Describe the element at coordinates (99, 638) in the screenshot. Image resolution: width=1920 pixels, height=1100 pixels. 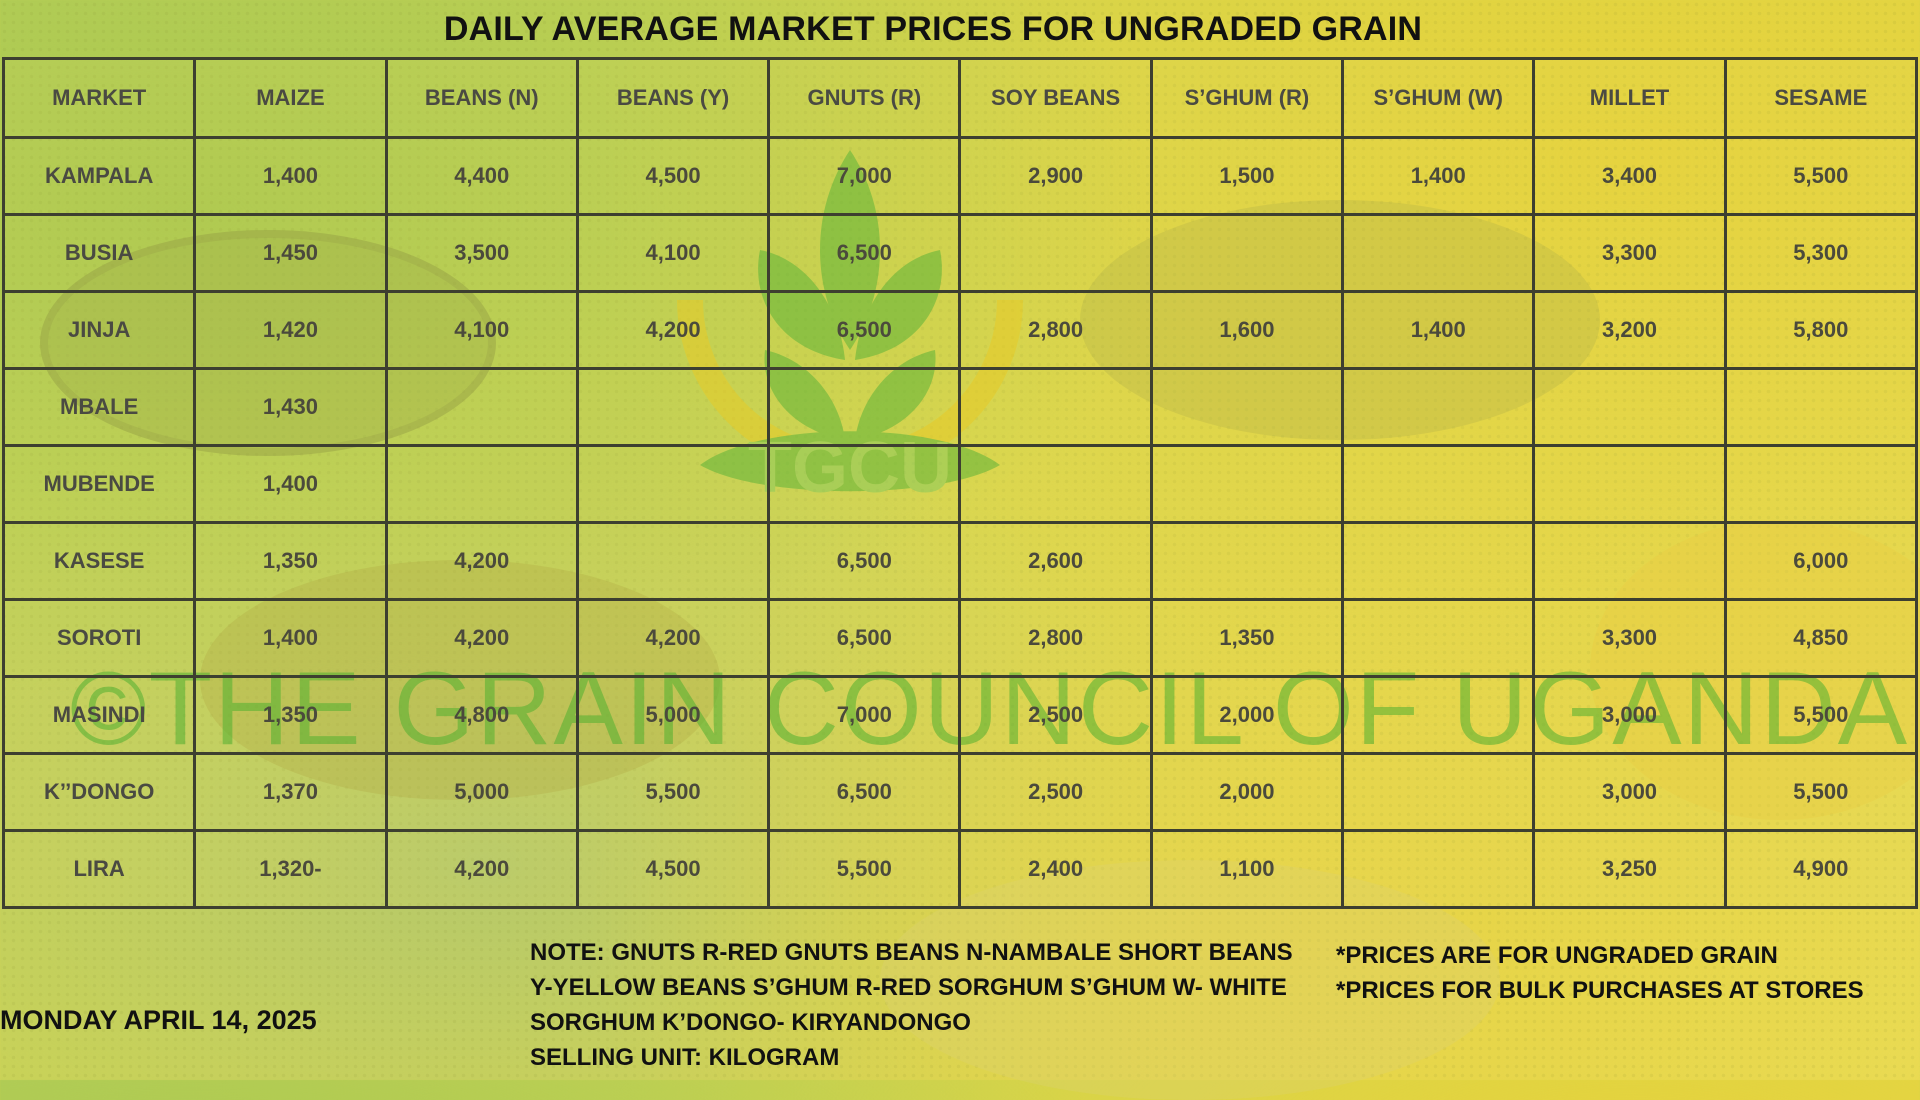
I see `market-name-cell: SOROTI` at that location.